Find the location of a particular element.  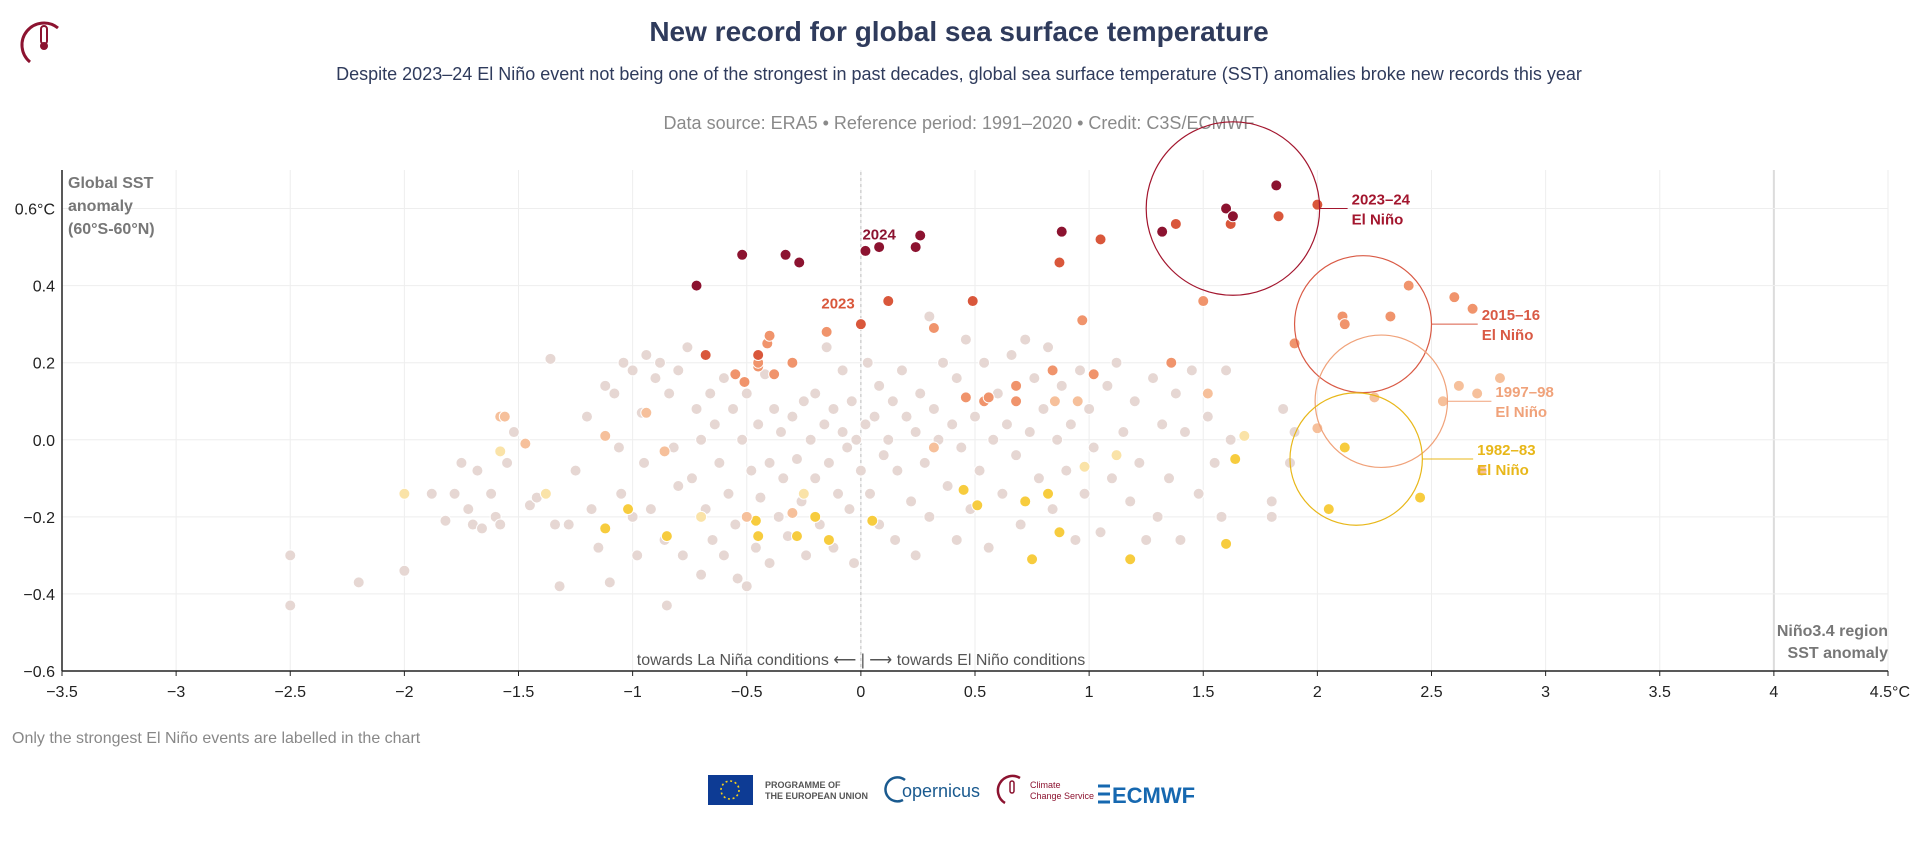

x-tick-label: −0.5 is located at coordinates (747, 692).